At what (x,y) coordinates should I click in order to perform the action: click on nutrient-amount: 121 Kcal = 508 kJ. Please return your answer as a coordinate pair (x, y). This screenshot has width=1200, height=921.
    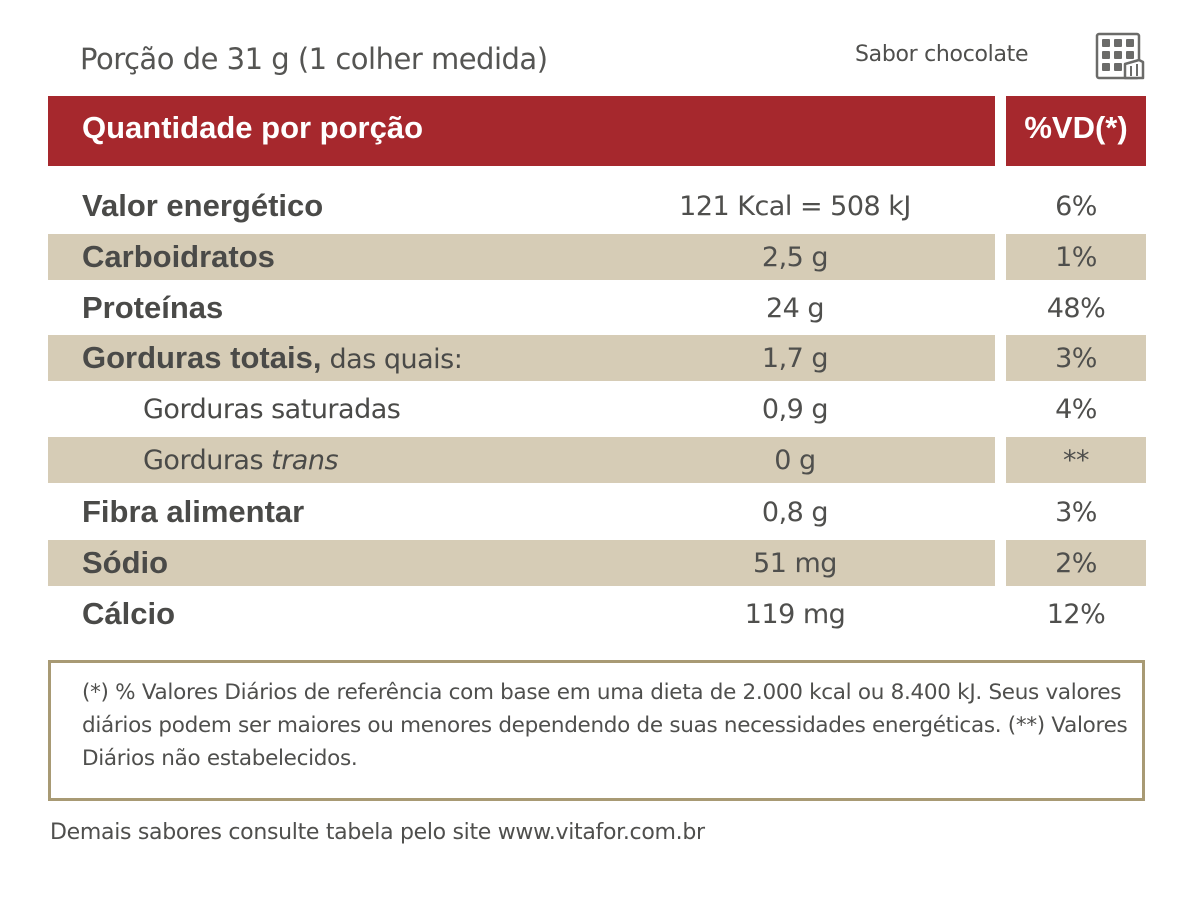
    Looking at the image, I should click on (795, 206).